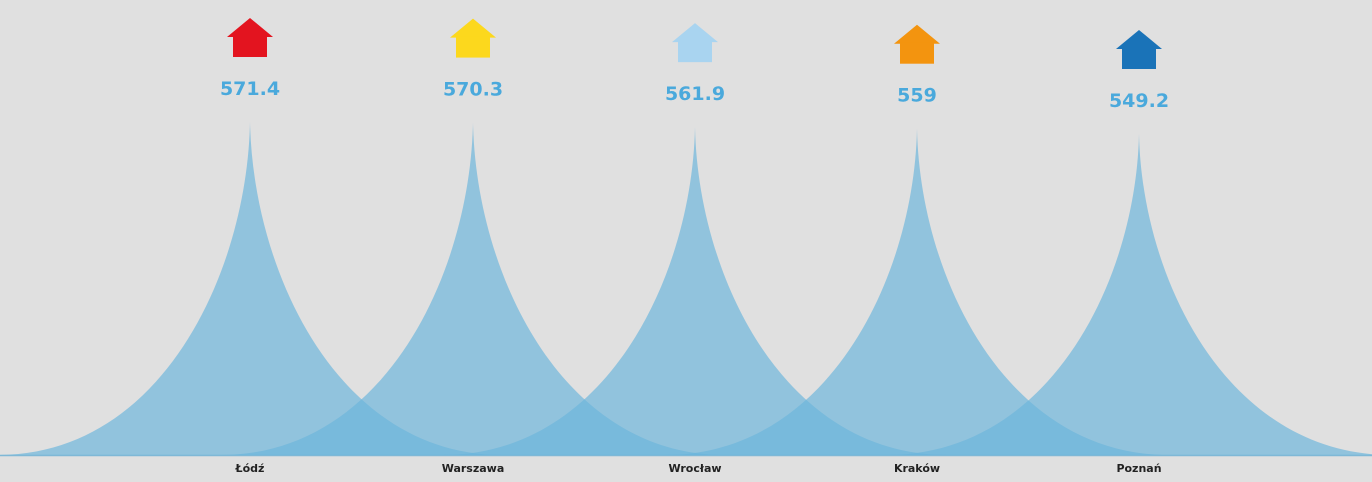  What do you see at coordinates (473, 468) in the screenshot?
I see `category-label-1: Warszawa` at bounding box center [473, 468].